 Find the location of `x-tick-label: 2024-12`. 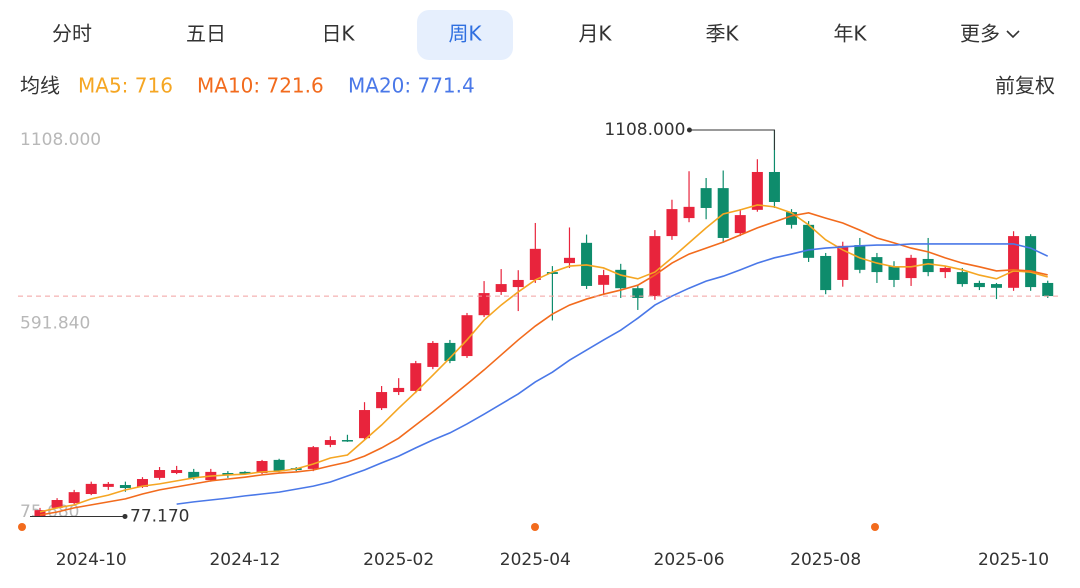

x-tick-label: 2024-12 is located at coordinates (244, 560).